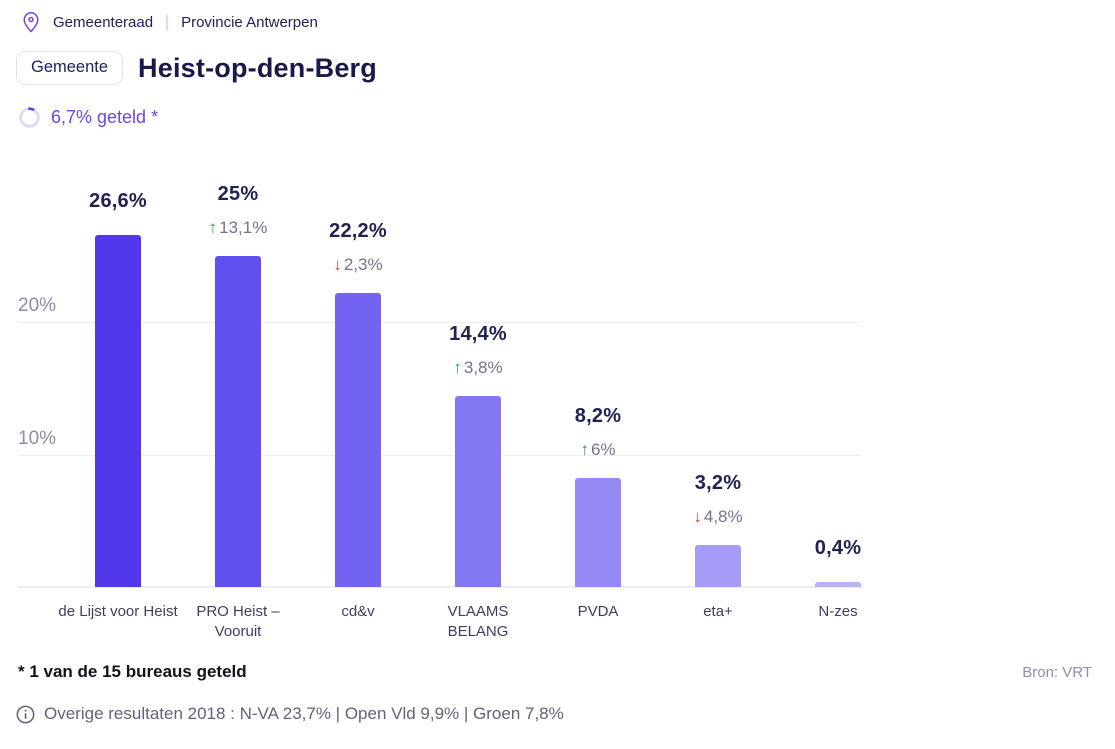 Image resolution: width=1115 pixels, height=749 pixels. I want to click on title-row: Gemeente Heist-op-den-Berg, so click(196, 68).